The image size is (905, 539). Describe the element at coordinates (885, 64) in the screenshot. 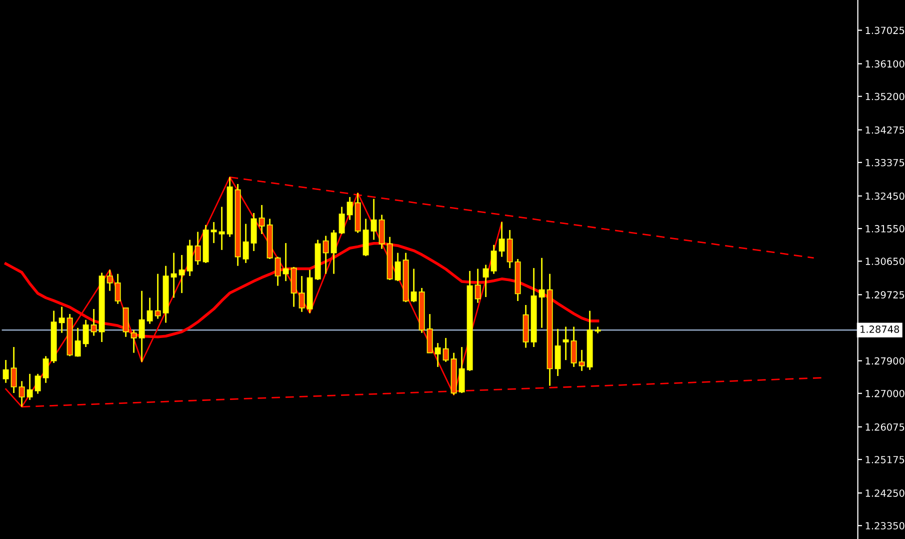

I see `y-tick-label: 1.36100` at that location.